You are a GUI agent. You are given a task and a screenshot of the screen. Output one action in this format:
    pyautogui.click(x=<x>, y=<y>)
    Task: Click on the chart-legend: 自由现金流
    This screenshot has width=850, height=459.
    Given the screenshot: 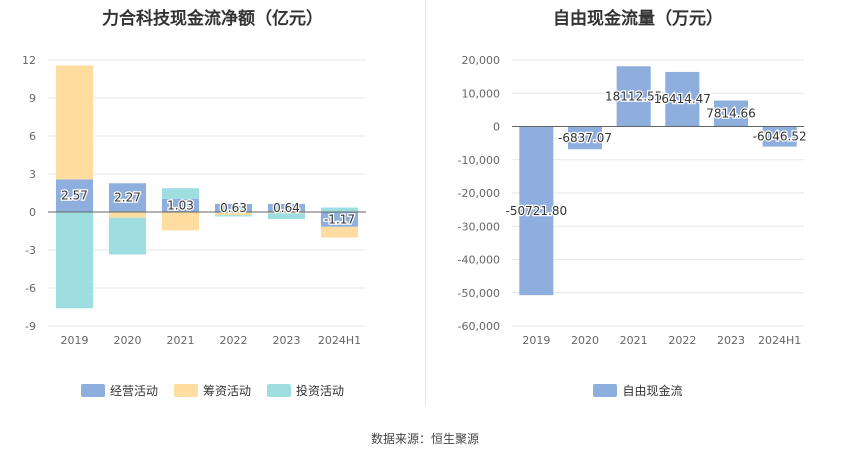 What is the action you would take?
    pyautogui.click(x=638, y=390)
    